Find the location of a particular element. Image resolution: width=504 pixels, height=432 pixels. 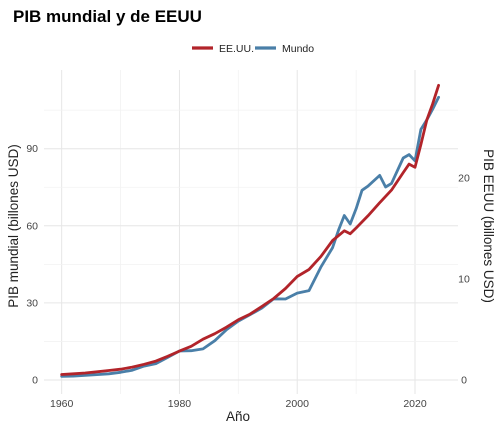

y2-axis-title: PIB EEUU (billones USD) is located at coordinates (488, 226).